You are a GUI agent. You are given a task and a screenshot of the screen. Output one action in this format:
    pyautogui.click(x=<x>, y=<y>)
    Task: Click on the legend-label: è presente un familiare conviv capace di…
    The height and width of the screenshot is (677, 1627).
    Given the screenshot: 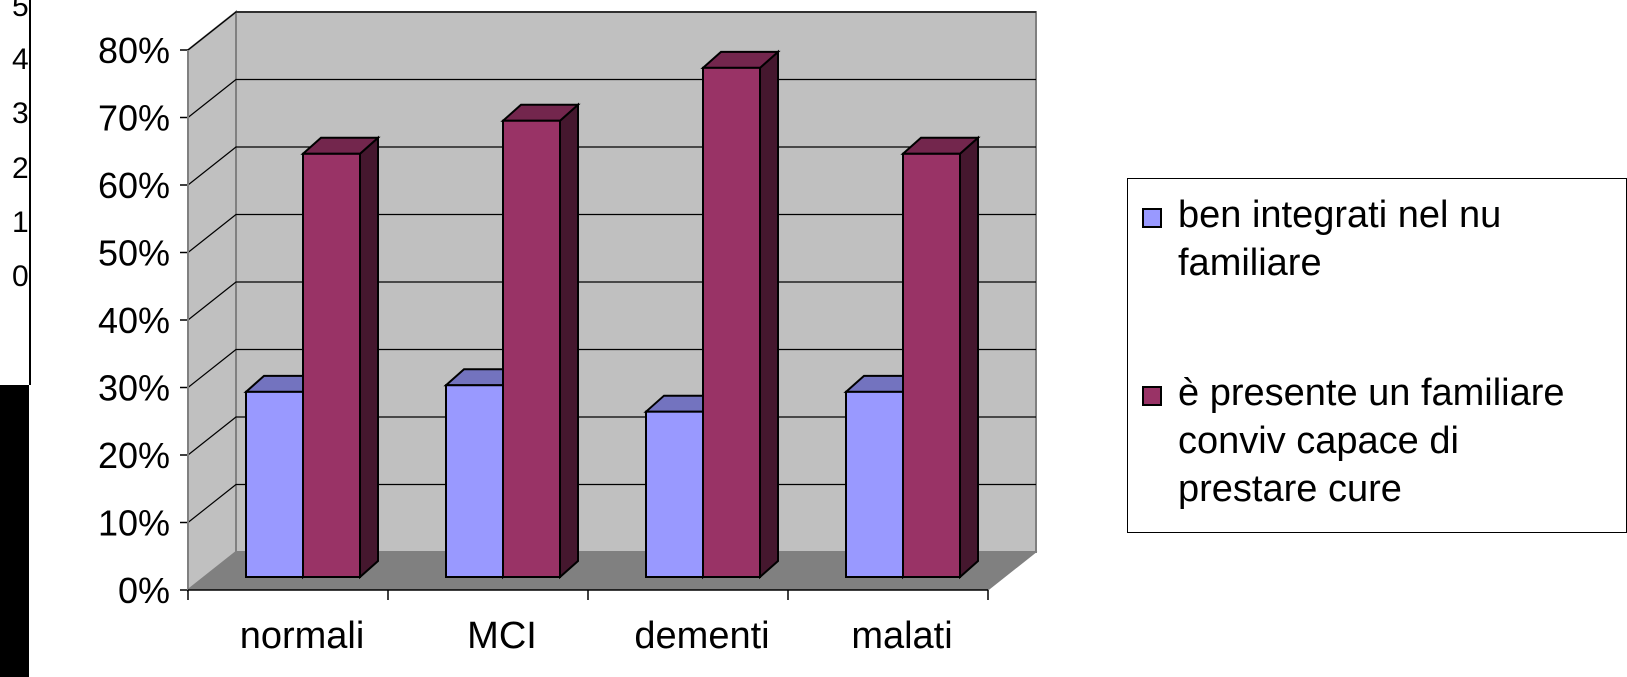 What is the action you would take?
    pyautogui.click(x=1371, y=441)
    